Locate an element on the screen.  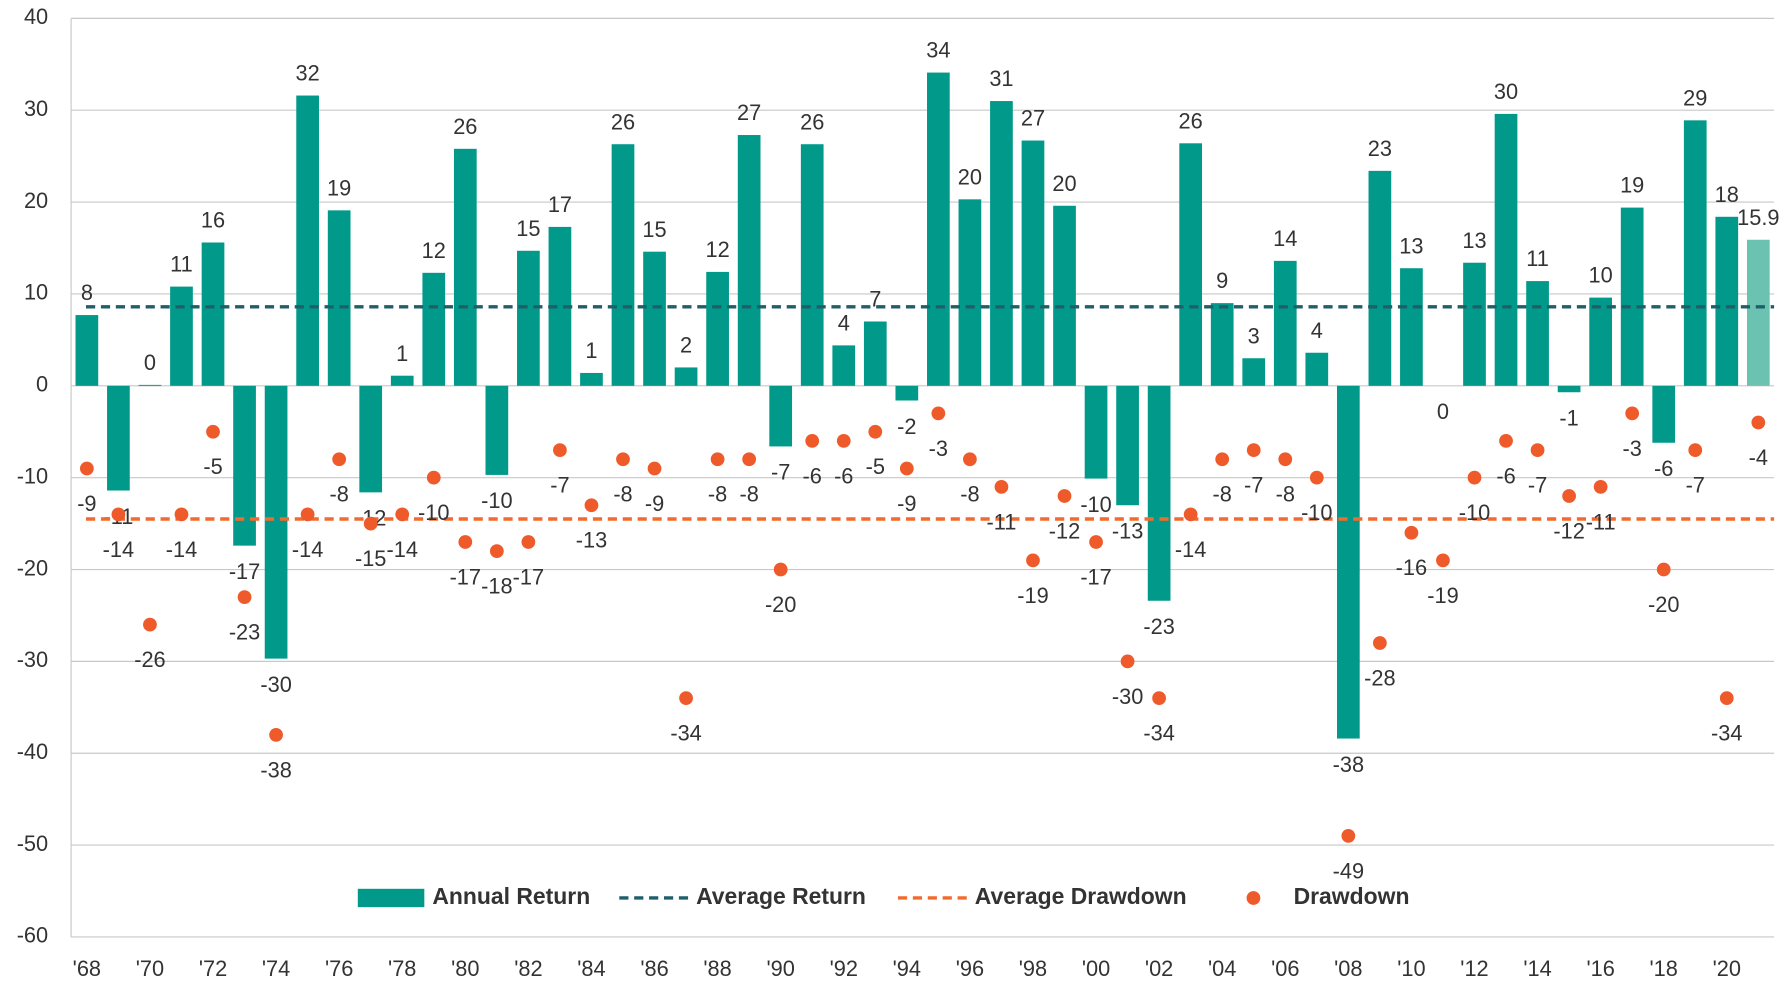
bar-value-label: -2 is located at coordinates (906, 426).